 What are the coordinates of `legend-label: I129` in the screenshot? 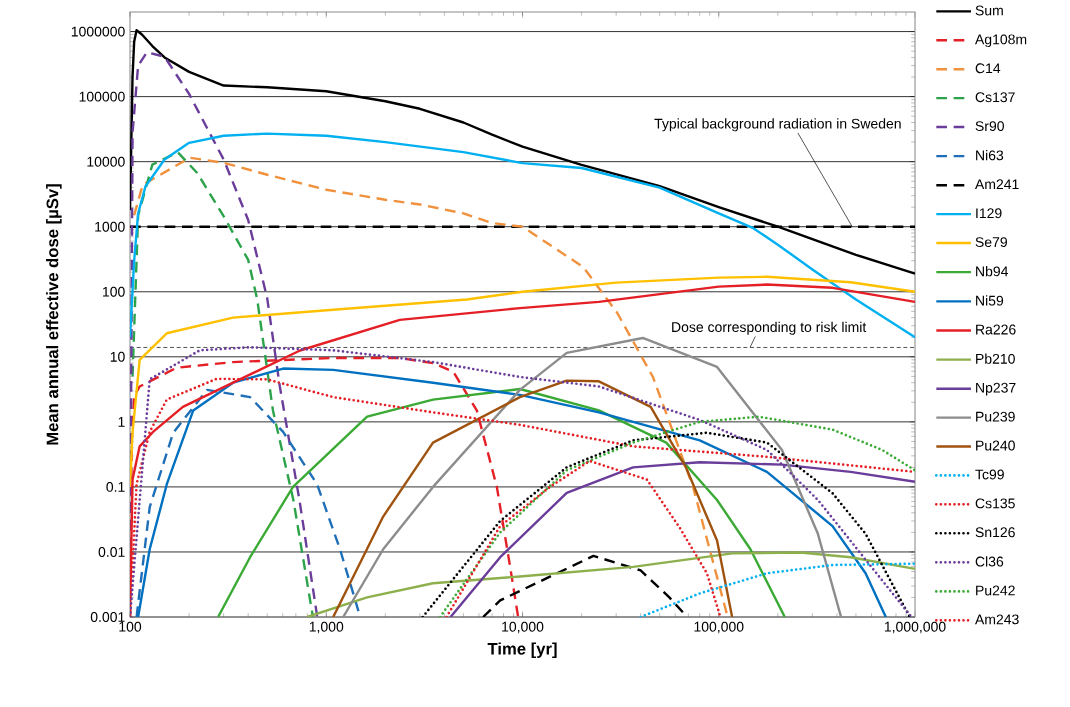 It's located at (989, 213).